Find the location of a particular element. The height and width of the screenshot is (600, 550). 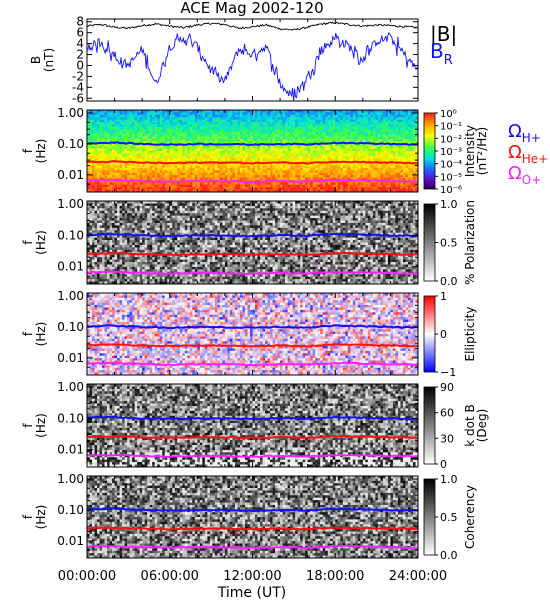

legend-gyro-He: ΩHe+ is located at coordinates (528, 154).